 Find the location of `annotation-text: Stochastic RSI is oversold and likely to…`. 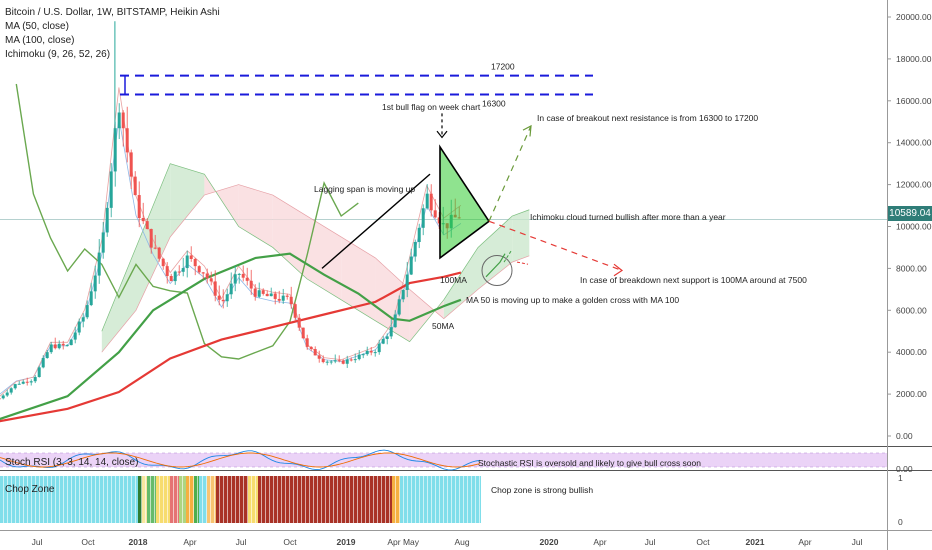

annotation-text: Stochastic RSI is oversold and likely to… is located at coordinates (589, 463).